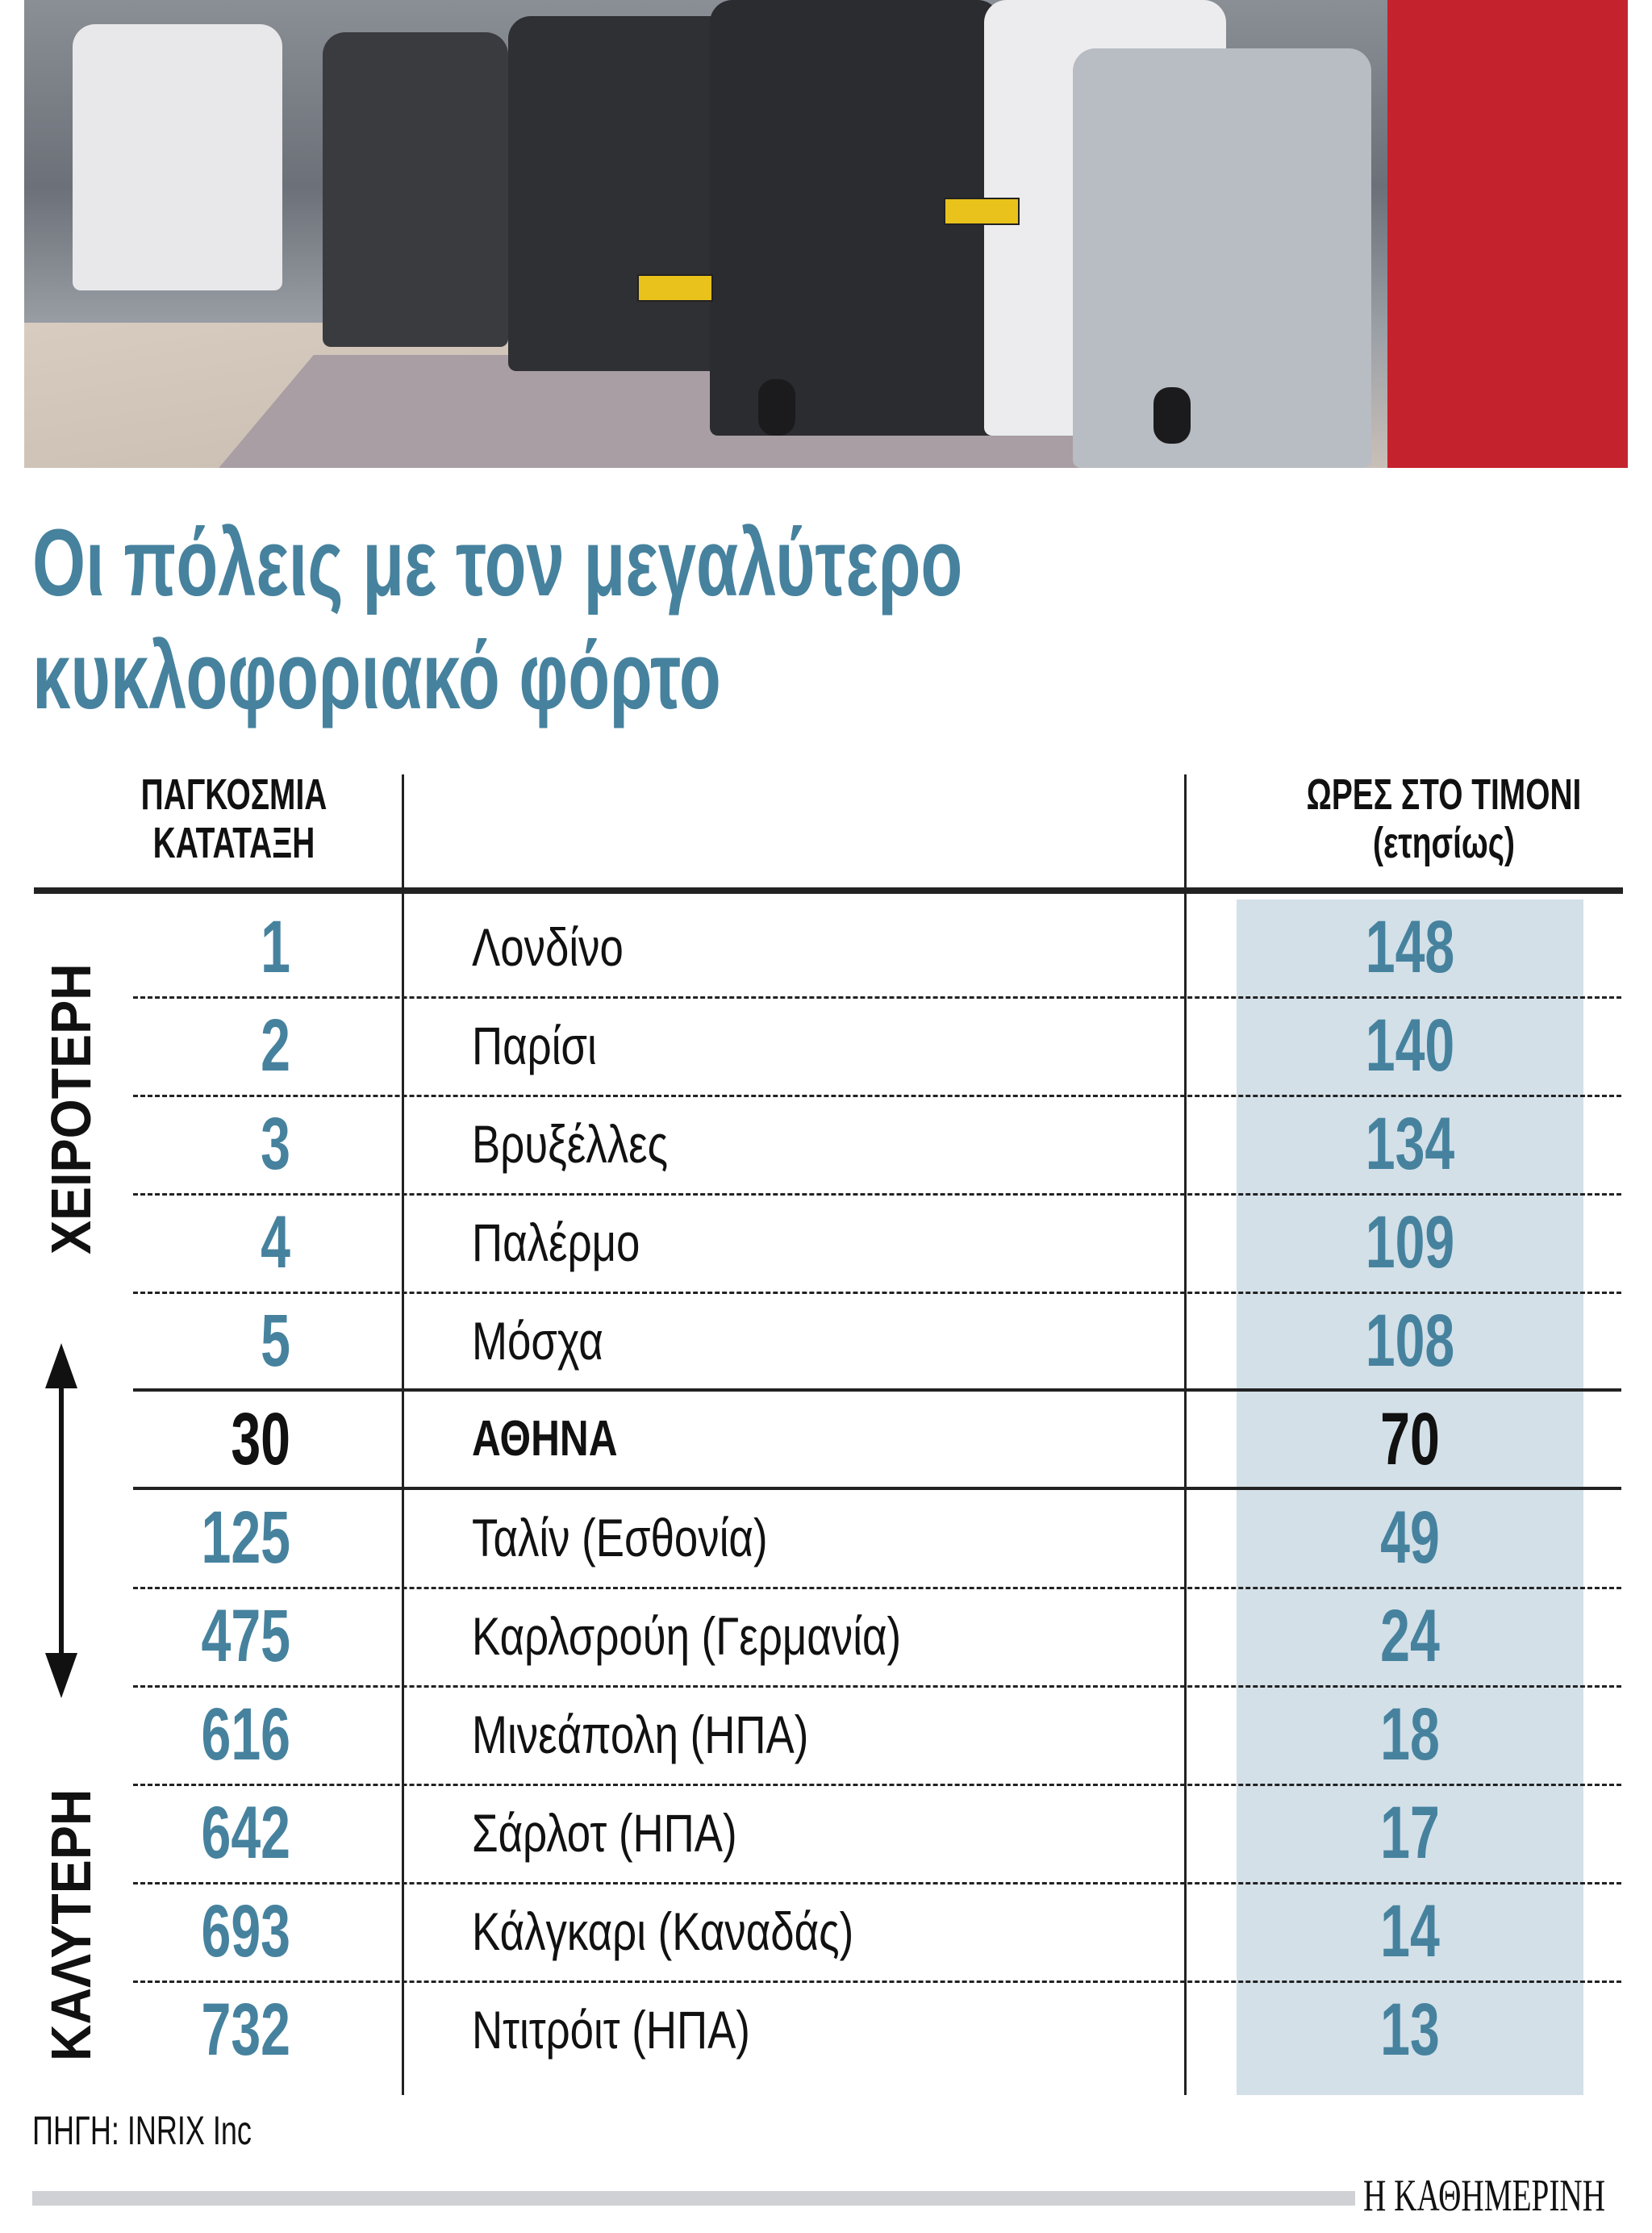  What do you see at coordinates (1410, 1242) in the screenshot?
I see `hours-cell: 109` at bounding box center [1410, 1242].